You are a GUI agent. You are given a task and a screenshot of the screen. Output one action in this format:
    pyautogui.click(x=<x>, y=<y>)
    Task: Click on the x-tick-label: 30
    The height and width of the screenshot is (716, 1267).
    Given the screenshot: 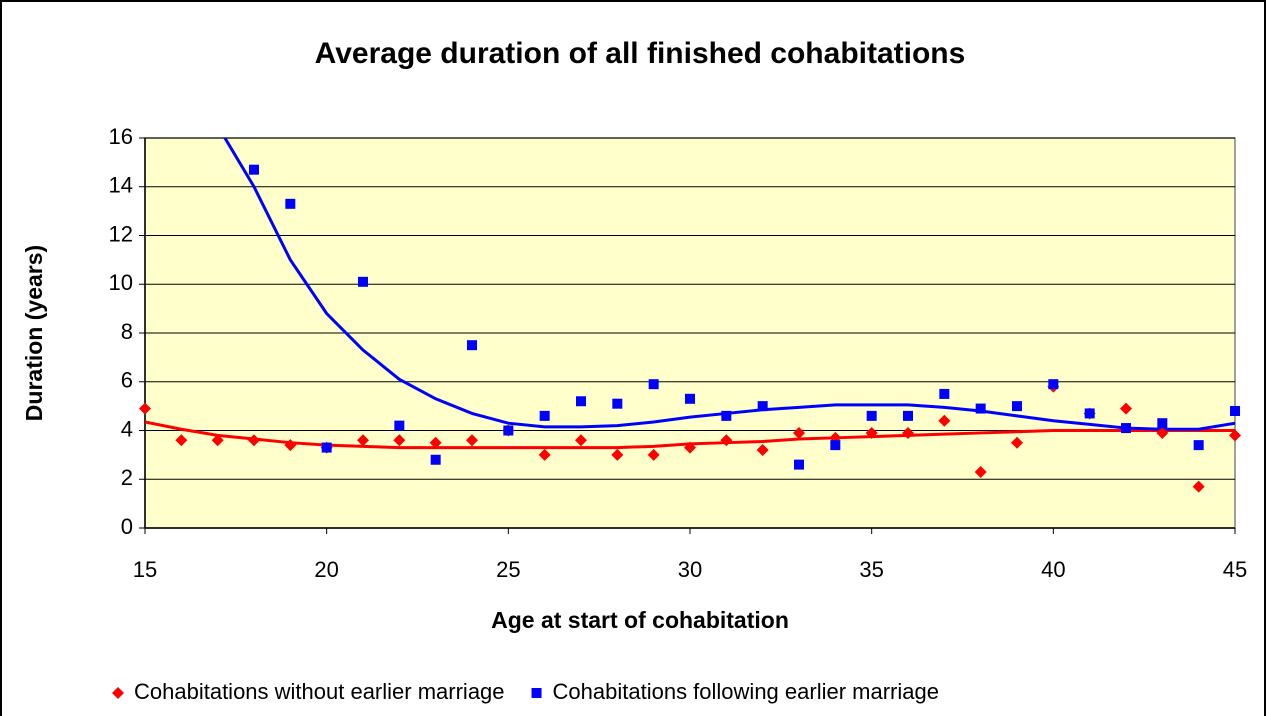 What is the action you would take?
    pyautogui.click(x=690, y=569)
    